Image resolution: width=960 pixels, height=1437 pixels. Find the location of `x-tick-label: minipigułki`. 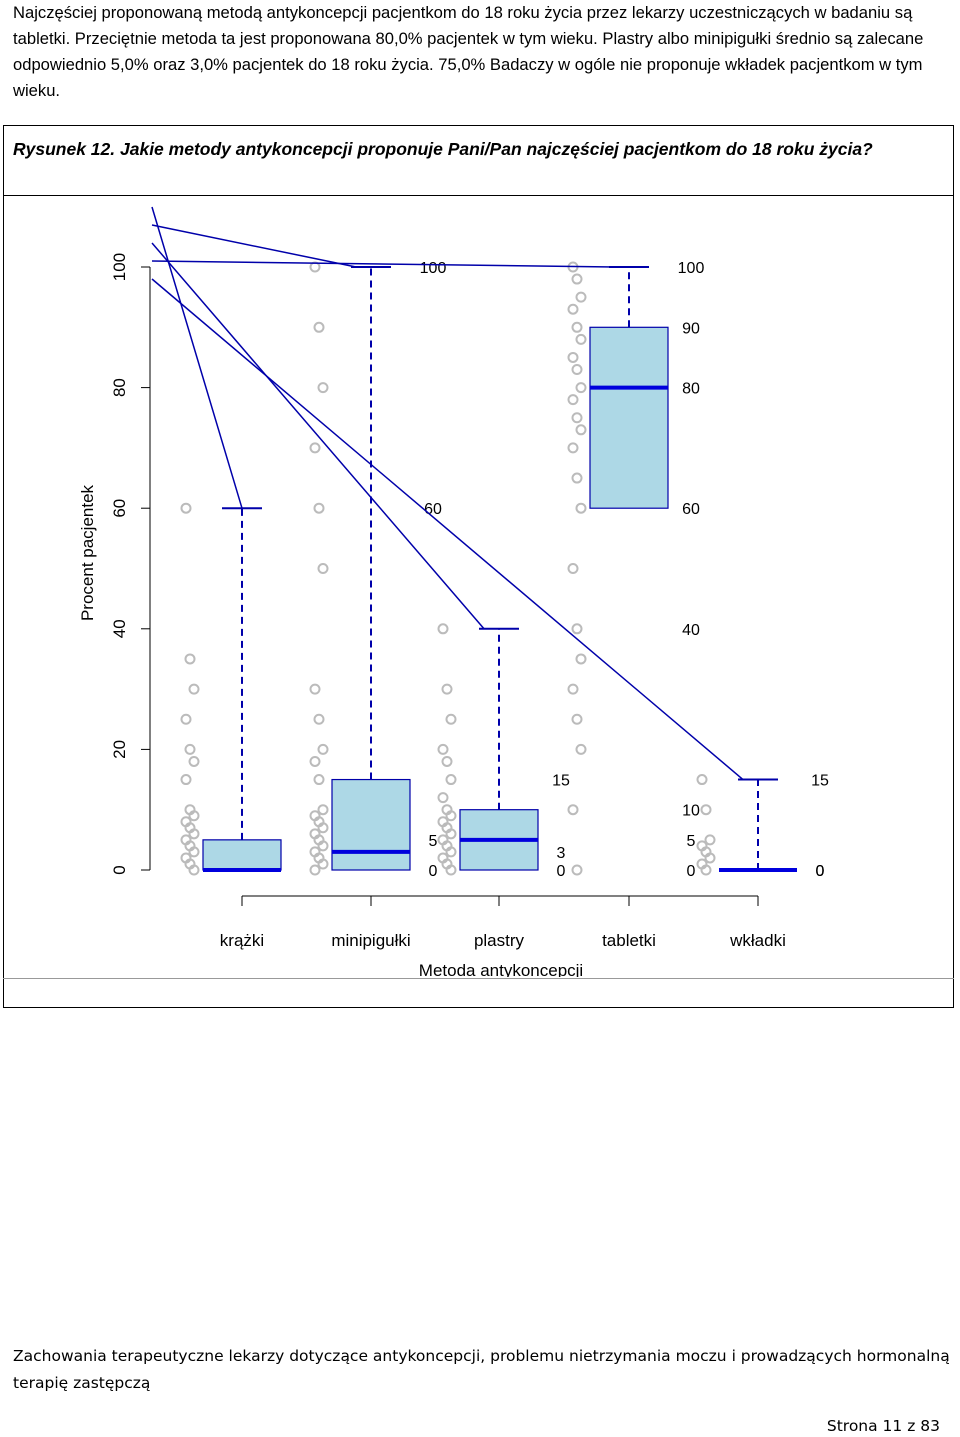

x-tick-label: minipigułki is located at coordinates (370, 940).